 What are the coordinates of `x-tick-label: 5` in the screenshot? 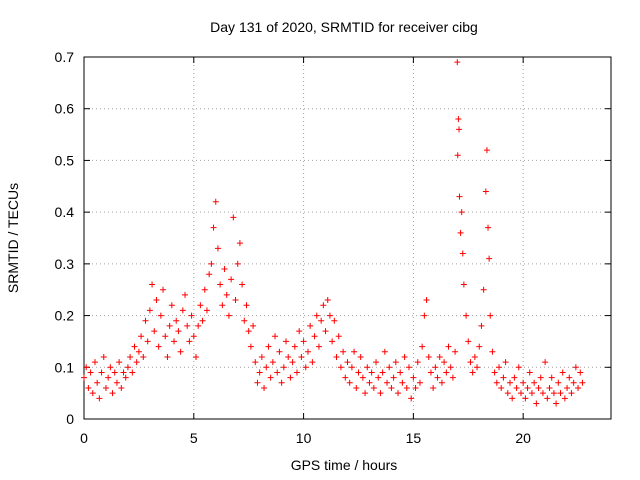 It's located at (194, 438).